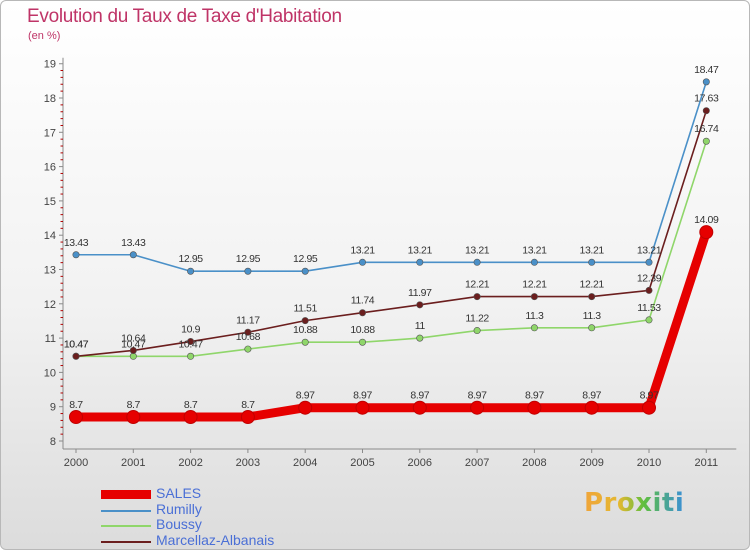 The width and height of the screenshot is (750, 550). I want to click on data-label: 10.9, so click(190, 330).